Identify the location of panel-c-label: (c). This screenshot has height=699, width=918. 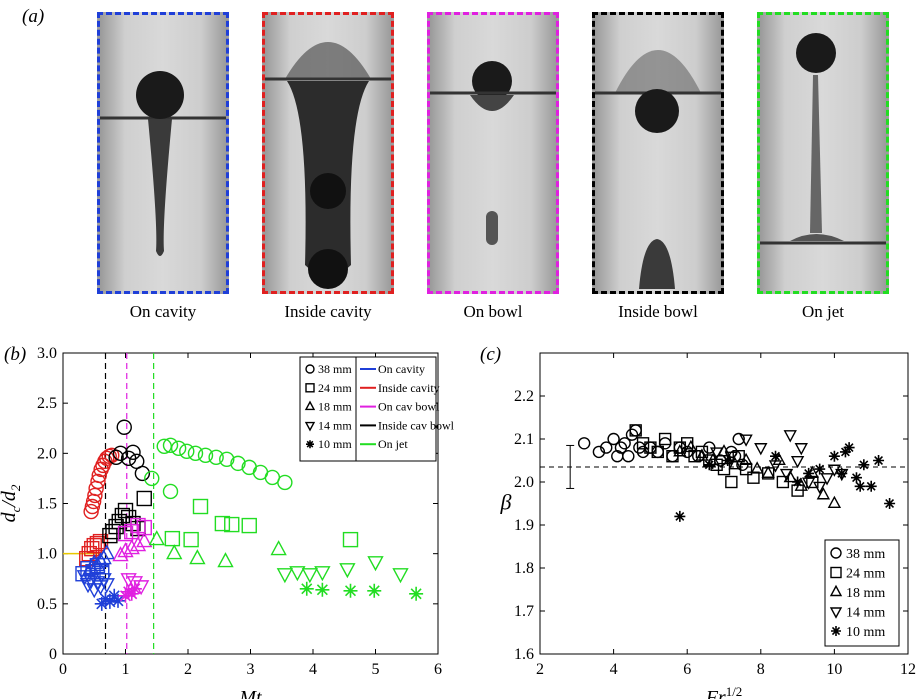
(491, 354).